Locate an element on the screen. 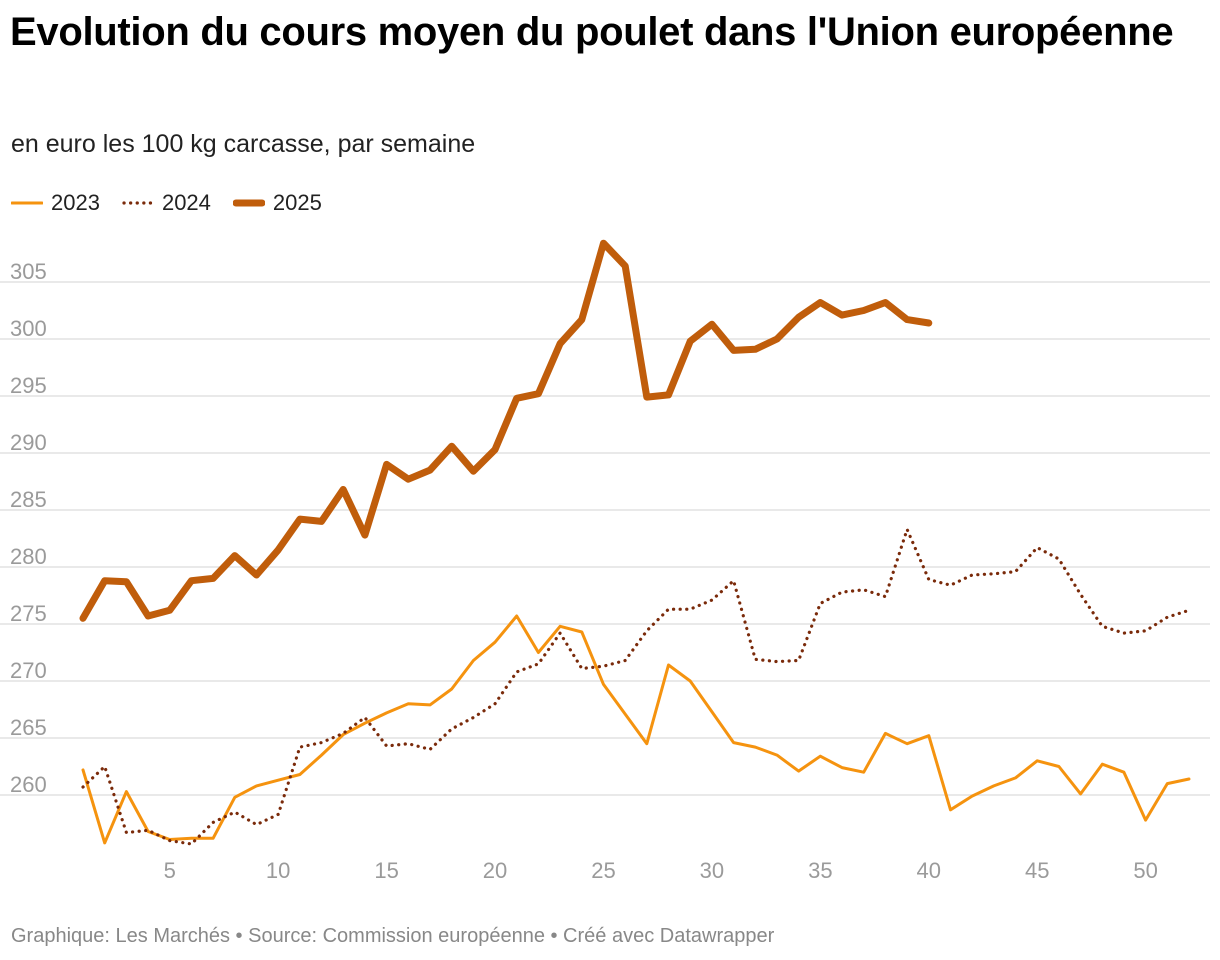  legend-item-2025: 2025 is located at coordinates (277, 203).